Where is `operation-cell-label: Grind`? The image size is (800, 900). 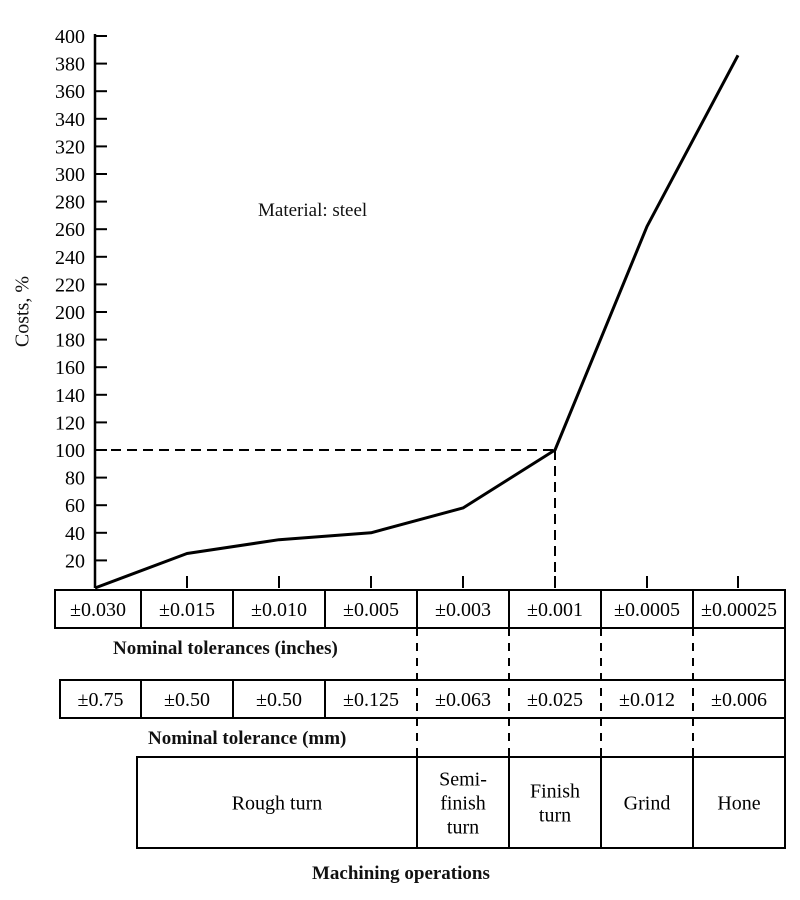 operation-cell-label: Grind is located at coordinates (647, 804).